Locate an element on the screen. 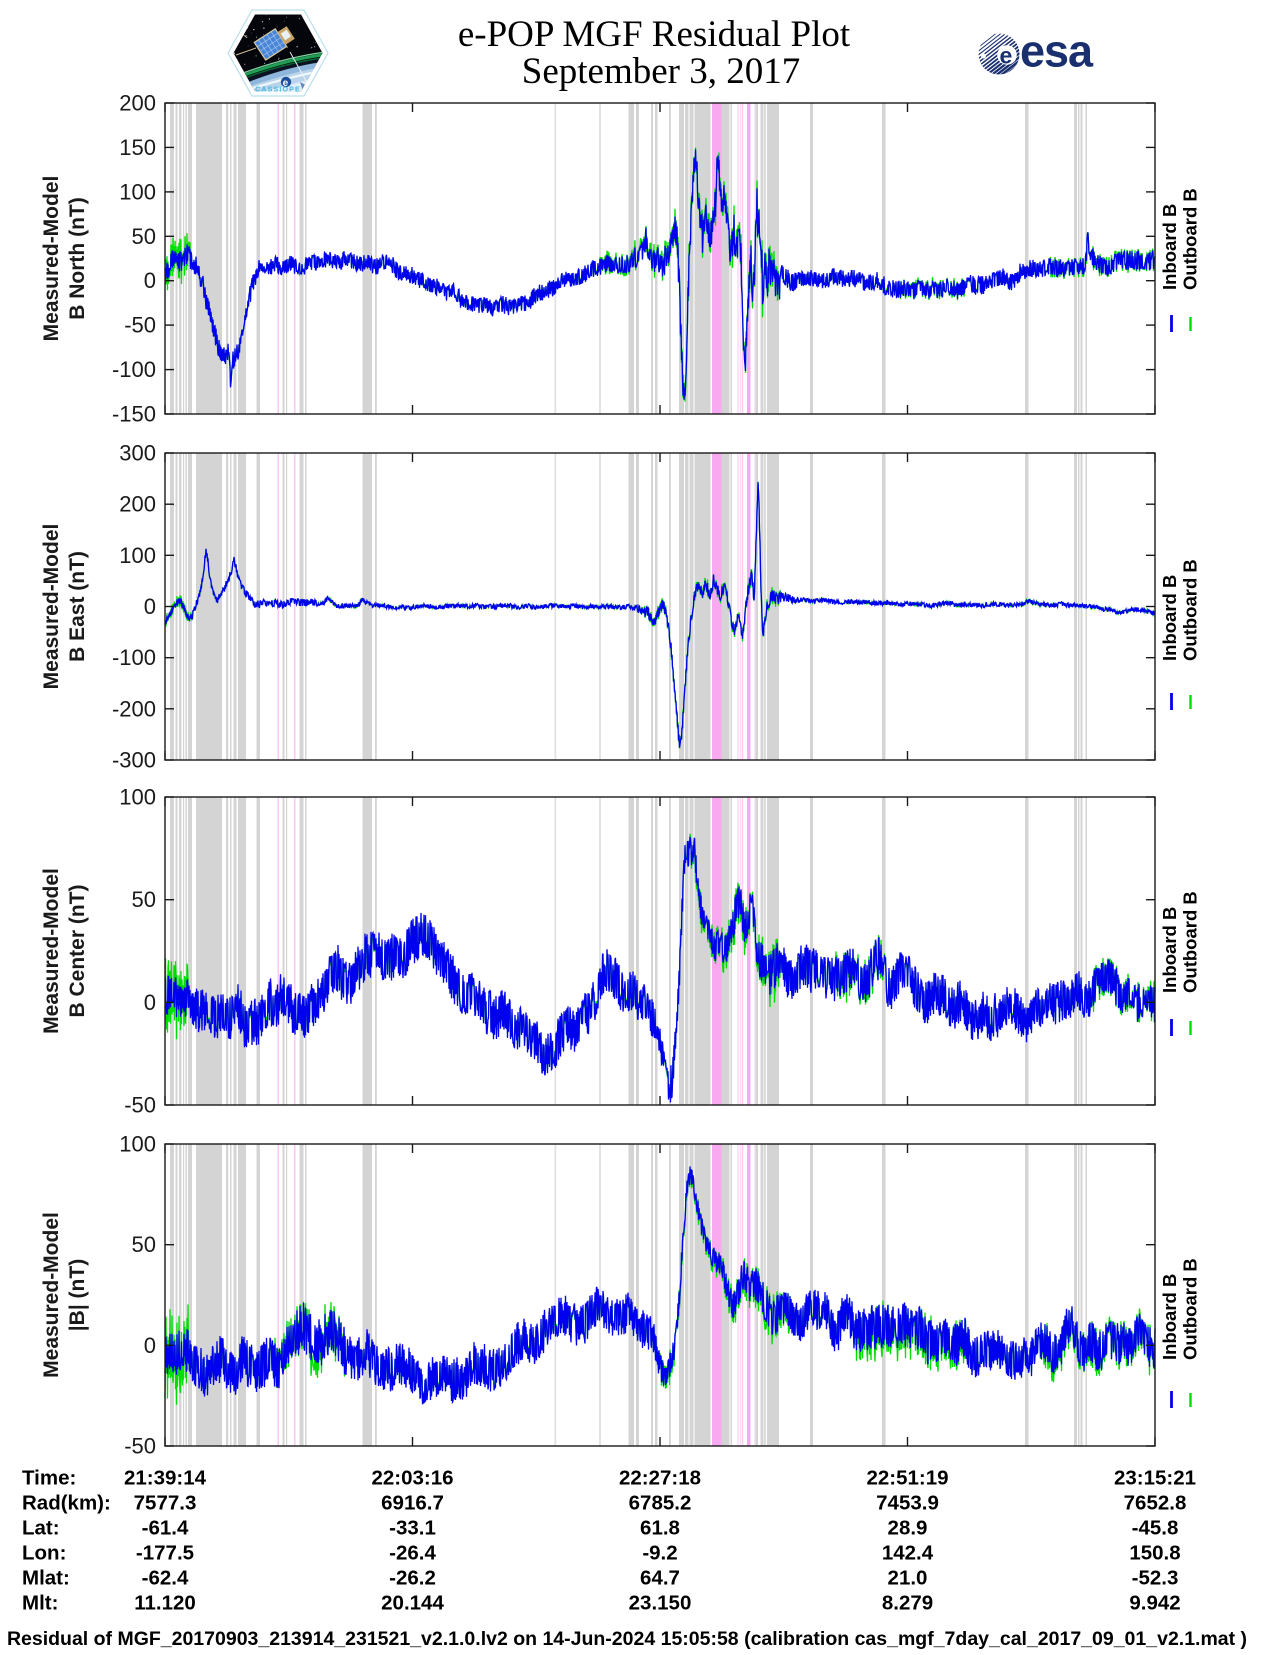 The height and width of the screenshot is (1655, 1275). svg-text: -26.4 is located at coordinates (412, 1553).